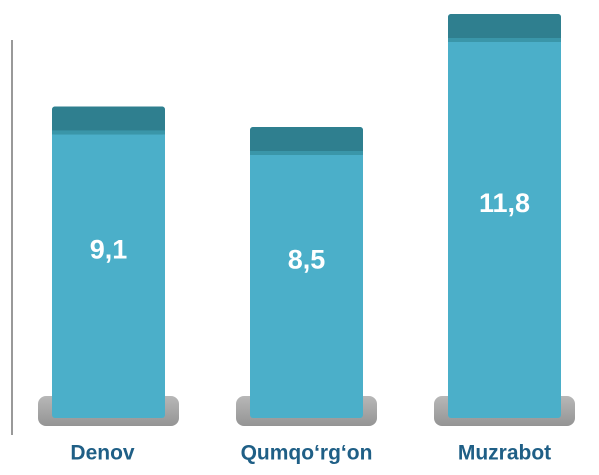 Image resolution: width=599 pixels, height=475 pixels. I want to click on x-tick-label: Qumqo‘rg‘on, so click(307, 453).